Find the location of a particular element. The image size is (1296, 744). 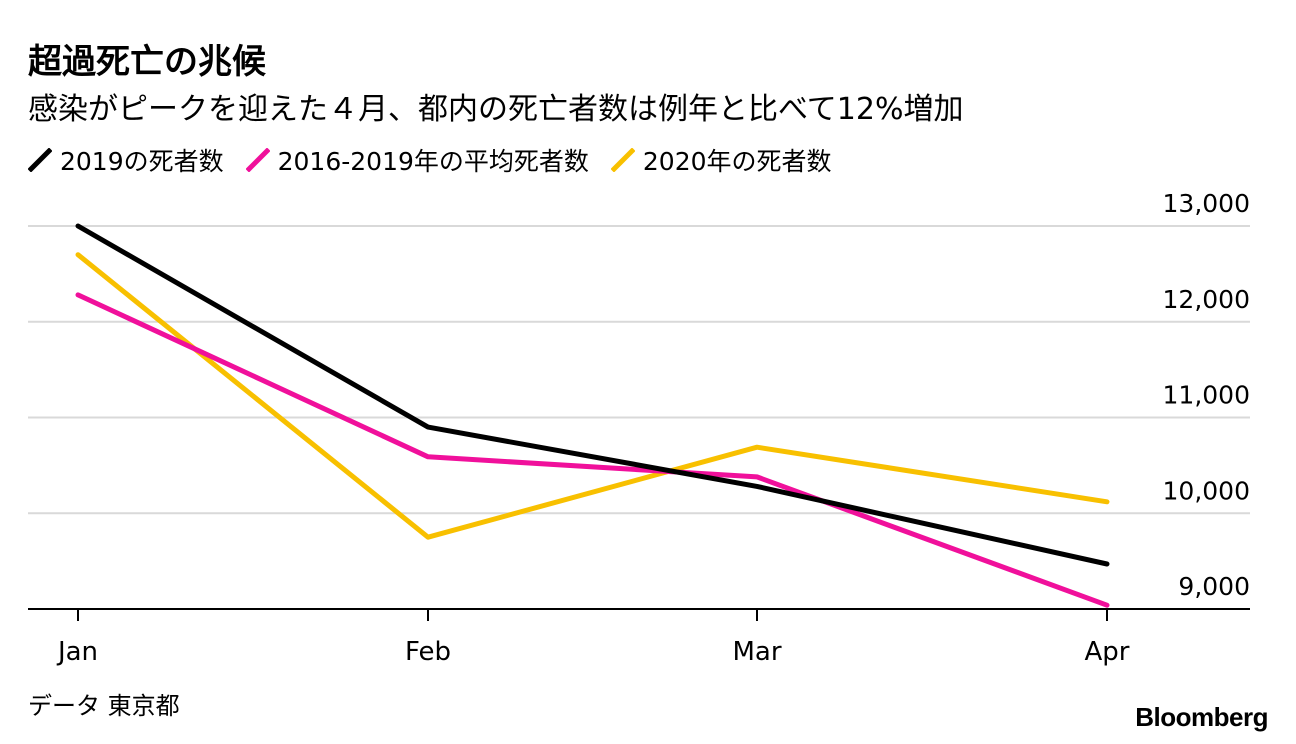

legend-item-2020: 2020年の死者数 is located at coordinates (721, 160).